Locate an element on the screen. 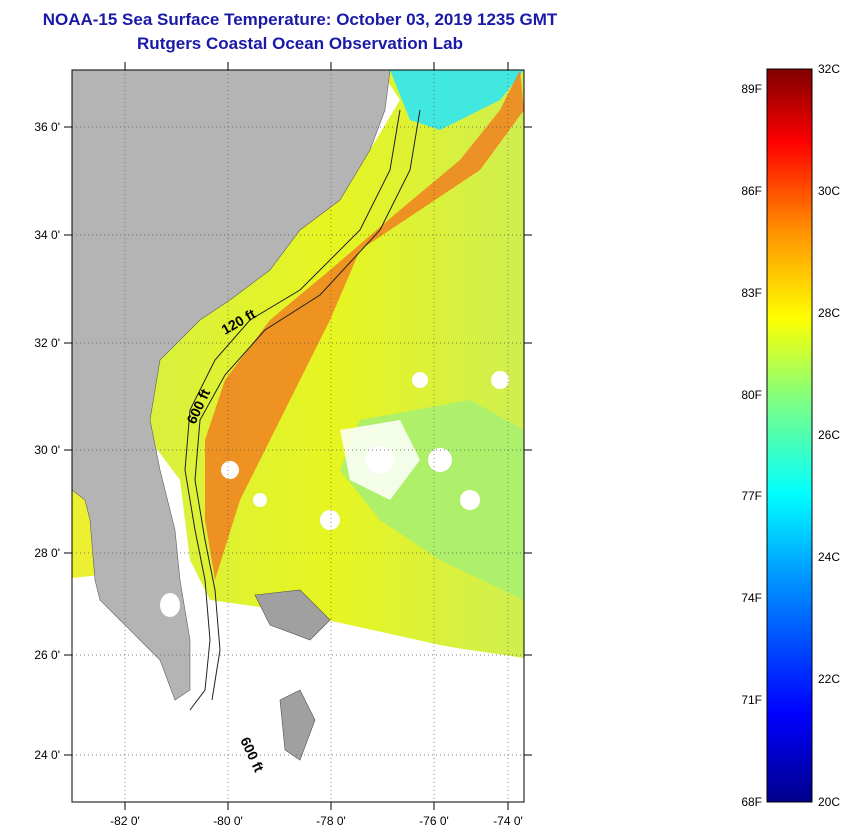 Image resolution: width=849 pixels, height=832 pixels. lat-label-30: 30 0' is located at coordinates (47, 450).